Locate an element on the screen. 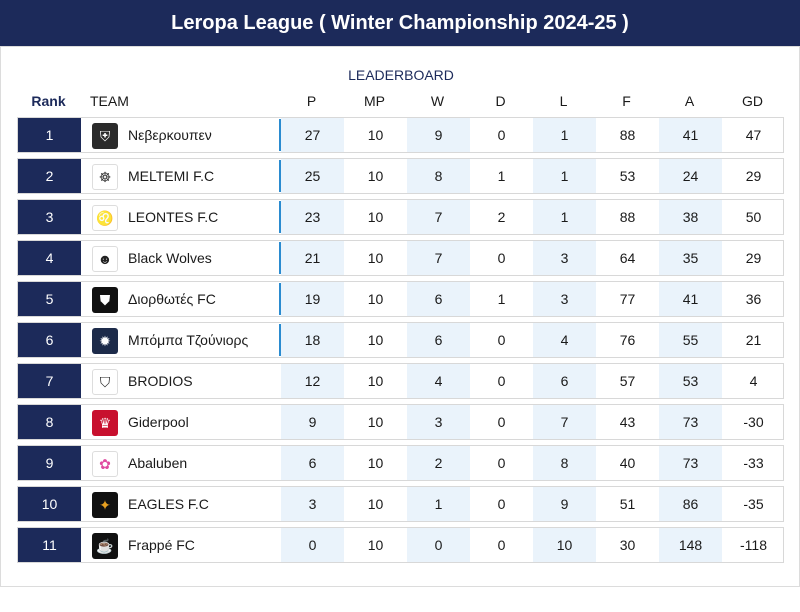 The height and width of the screenshot is (612, 800). goals-for-cell: 57 is located at coordinates (627, 381).